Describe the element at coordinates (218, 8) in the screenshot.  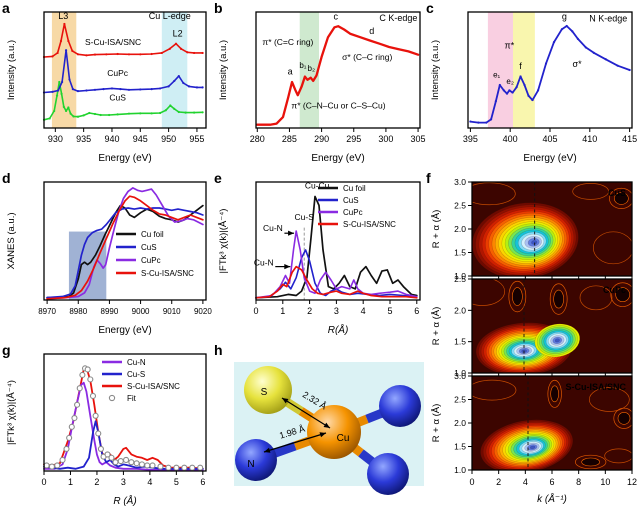
I see `panel-letter-b: b` at that location.